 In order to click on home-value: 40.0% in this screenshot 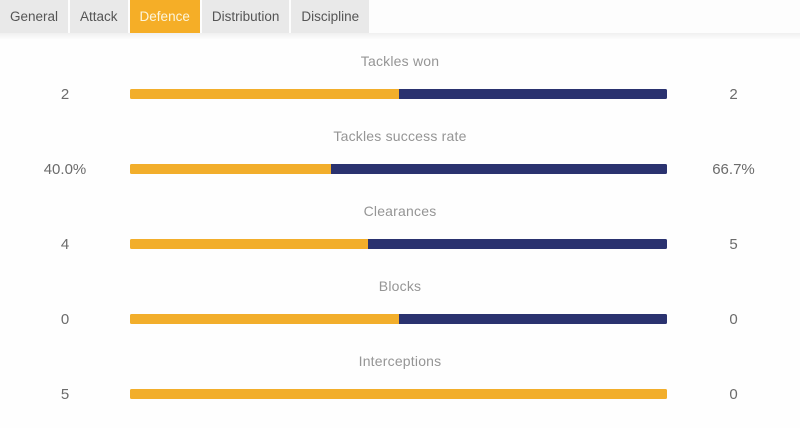, I will do `click(65, 169)`.